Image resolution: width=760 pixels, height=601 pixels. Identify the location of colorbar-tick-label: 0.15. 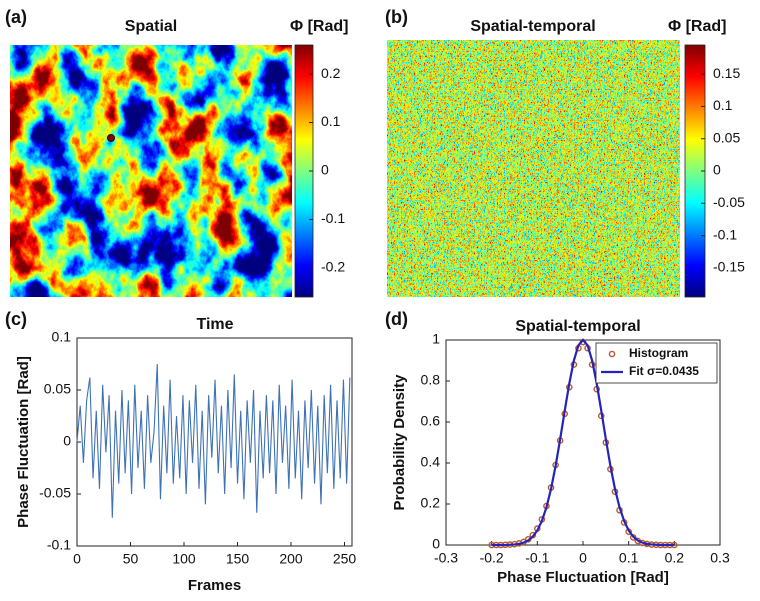
(726, 73).